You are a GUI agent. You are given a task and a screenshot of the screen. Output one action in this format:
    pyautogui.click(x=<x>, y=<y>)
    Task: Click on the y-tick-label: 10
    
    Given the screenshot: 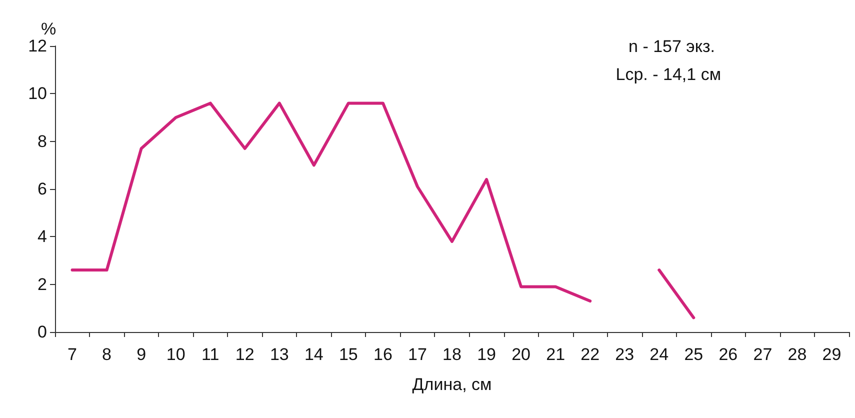 What is the action you would take?
    pyautogui.click(x=37, y=94)
    